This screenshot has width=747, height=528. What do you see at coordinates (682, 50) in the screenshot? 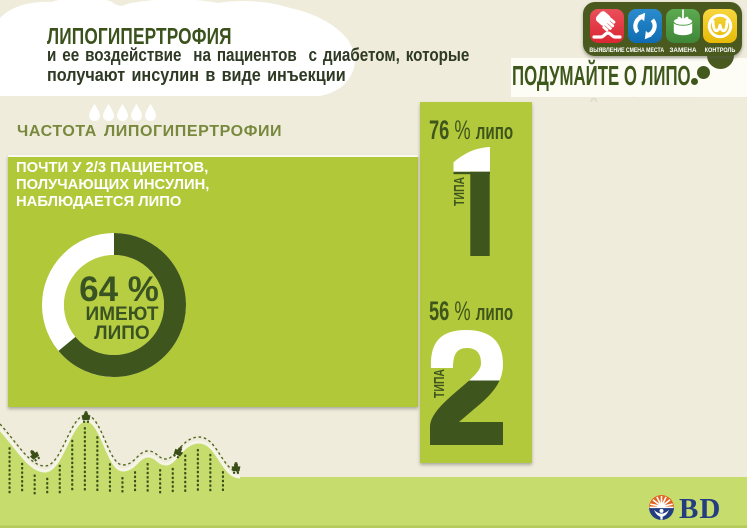
I see `svg-text: ЗАМЕНА` at bounding box center [682, 50].